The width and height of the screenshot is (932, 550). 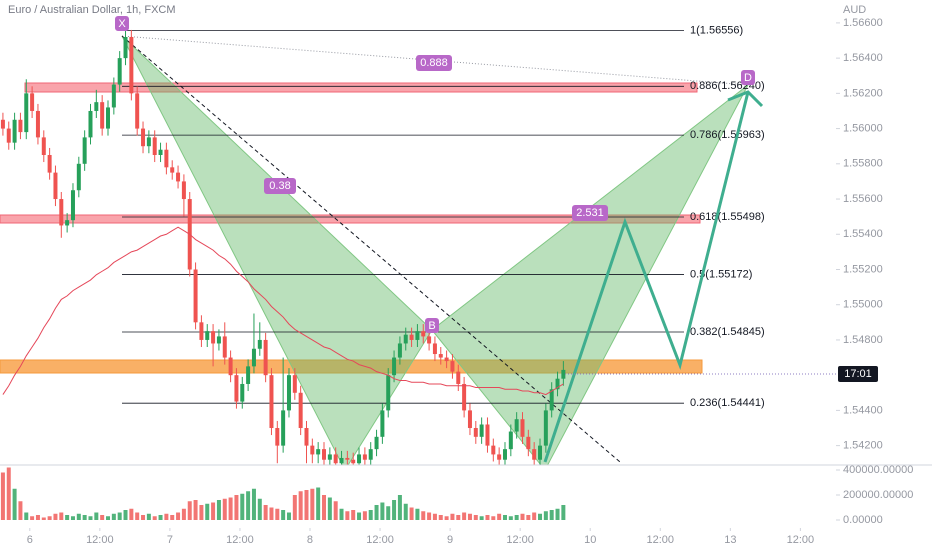 What do you see at coordinates (361, 87) in the screenshot?
I see `resistance-zone` at bounding box center [361, 87].